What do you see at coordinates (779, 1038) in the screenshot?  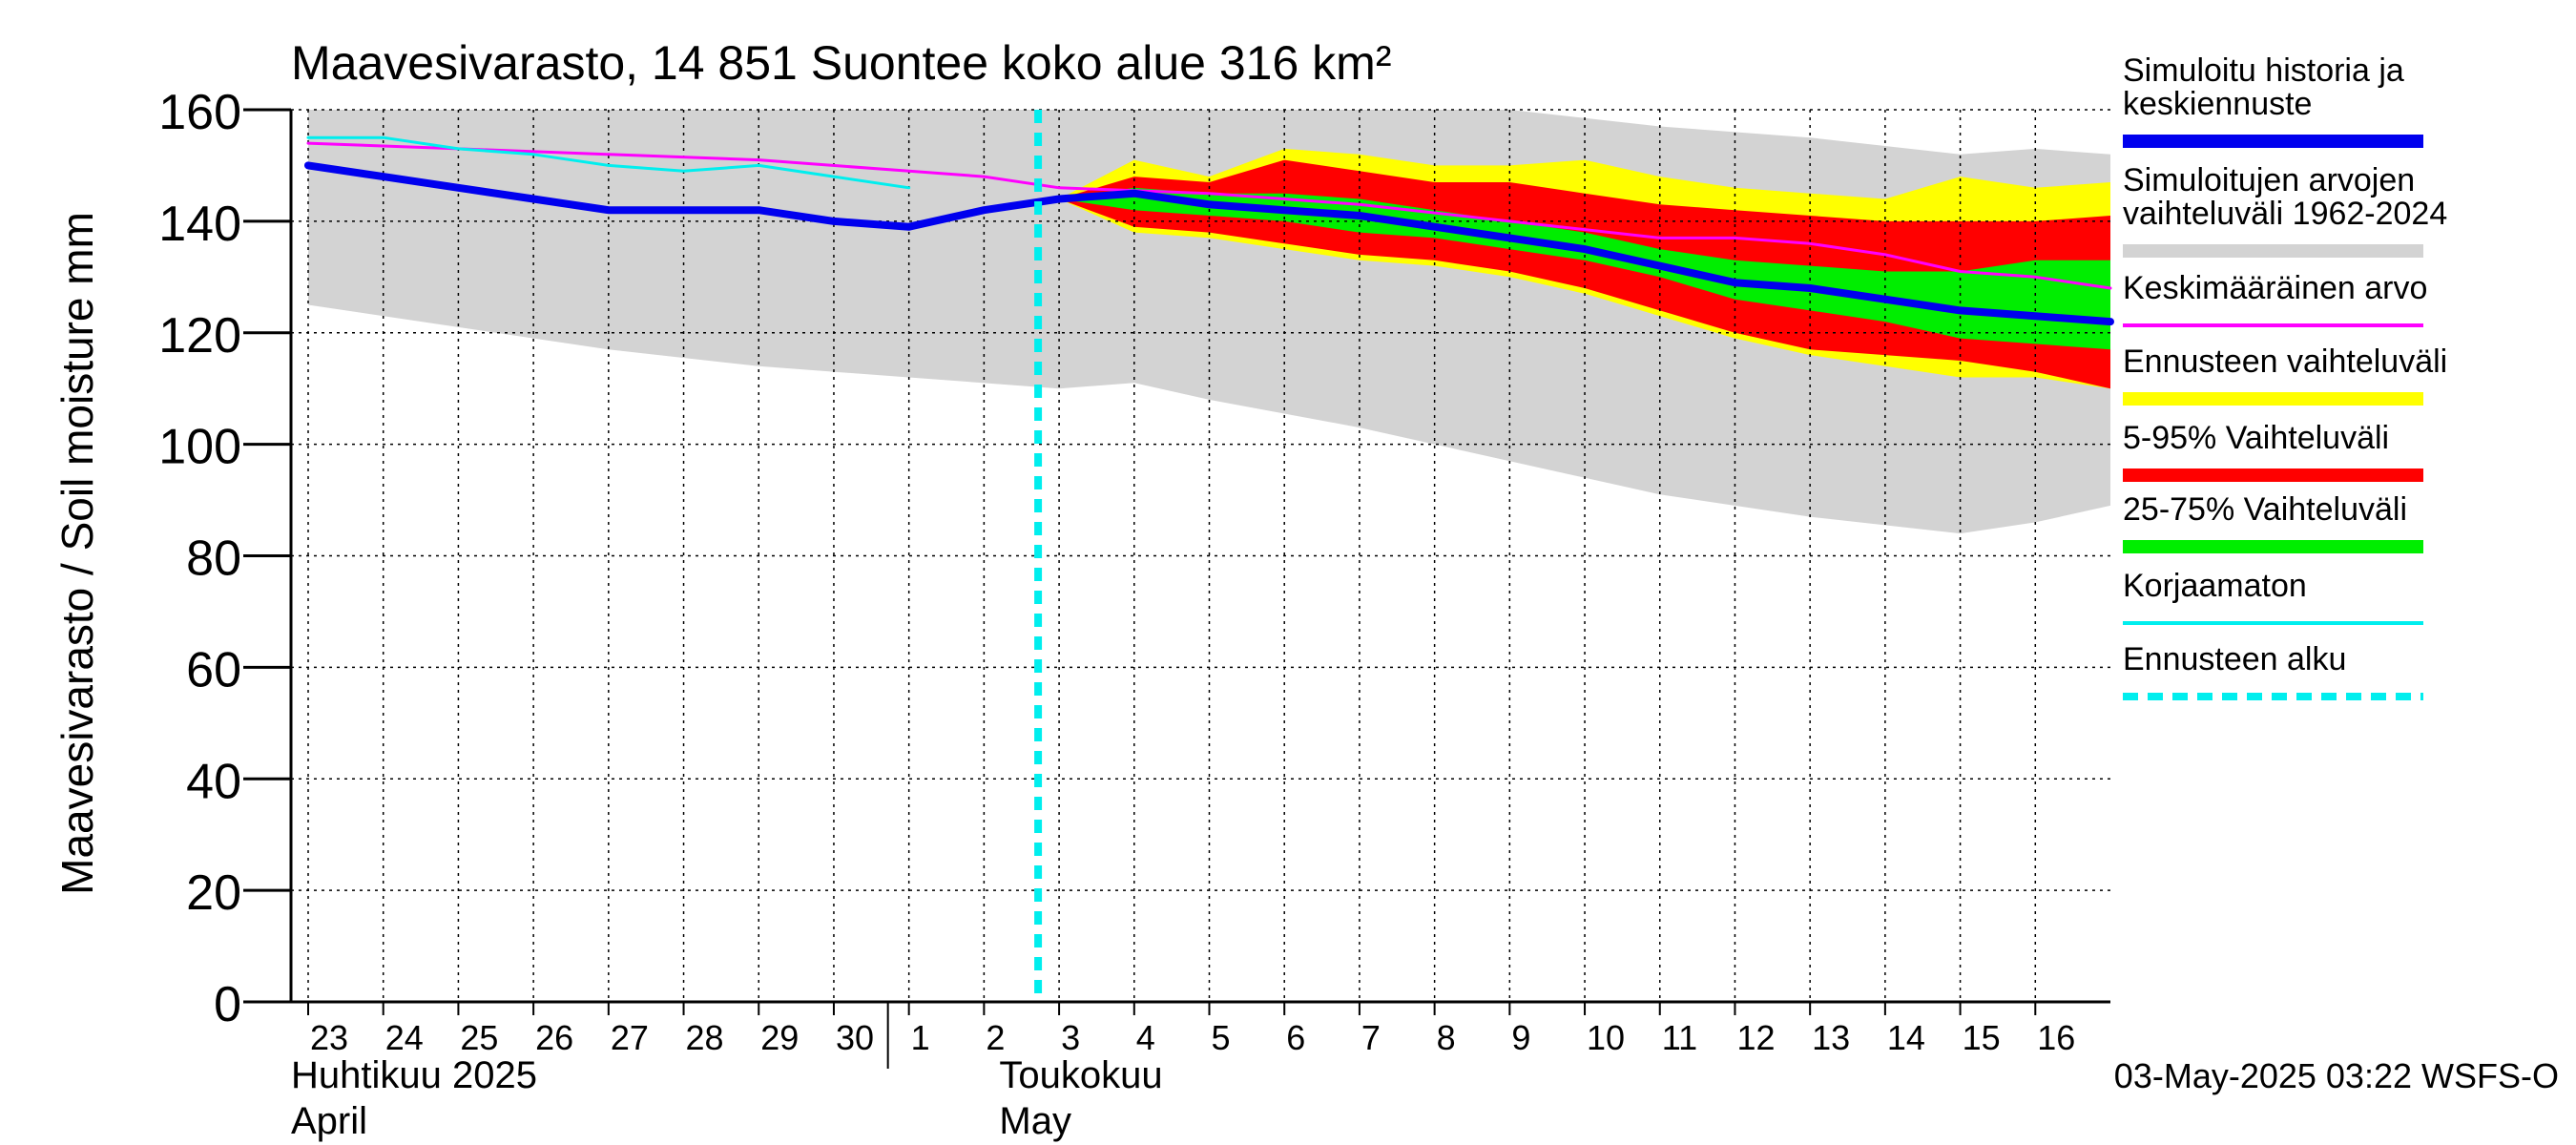 I see `x-tick-label-29: 29` at bounding box center [779, 1038].